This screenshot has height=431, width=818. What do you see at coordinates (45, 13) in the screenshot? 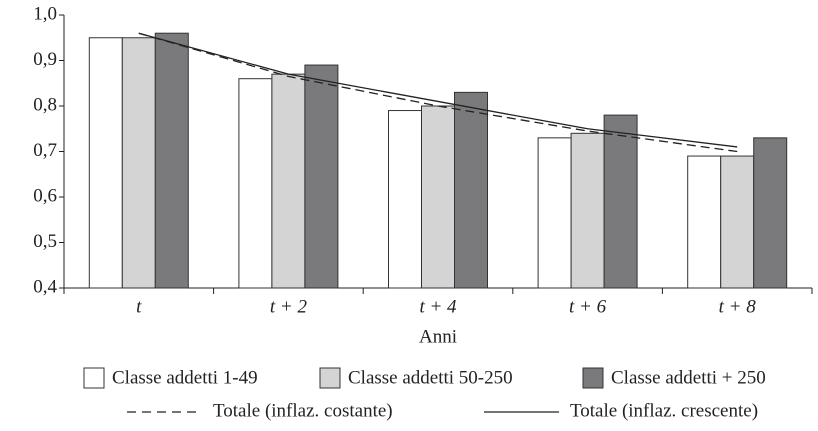
I see `y-tick-label: 1,0` at bounding box center [45, 13].